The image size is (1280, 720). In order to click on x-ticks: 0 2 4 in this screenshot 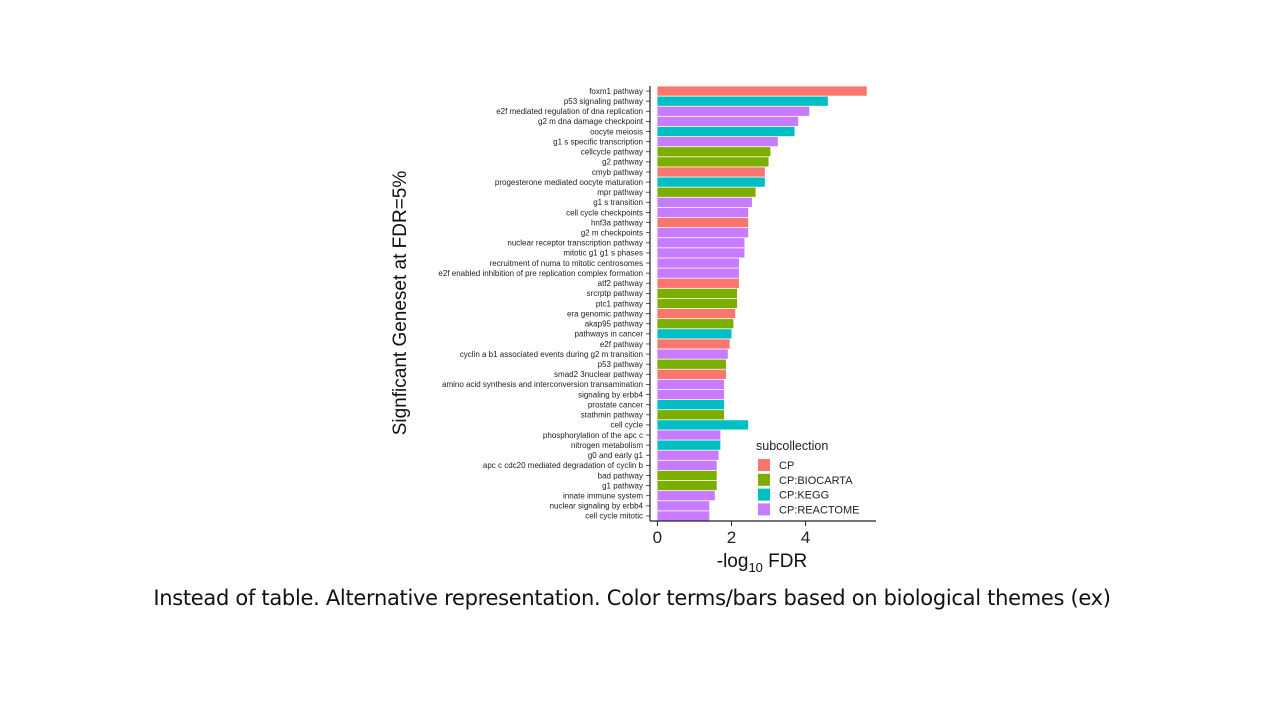, I will do `click(731, 534)`.